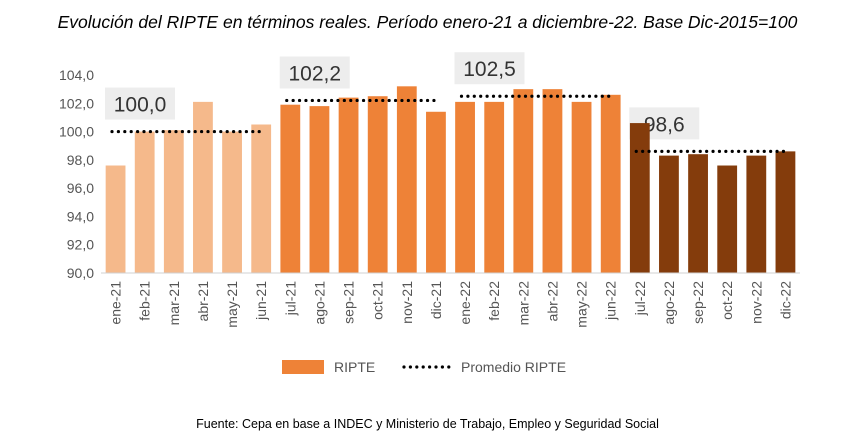  I want to click on x-tick-label: abr-22, so click(552, 301).